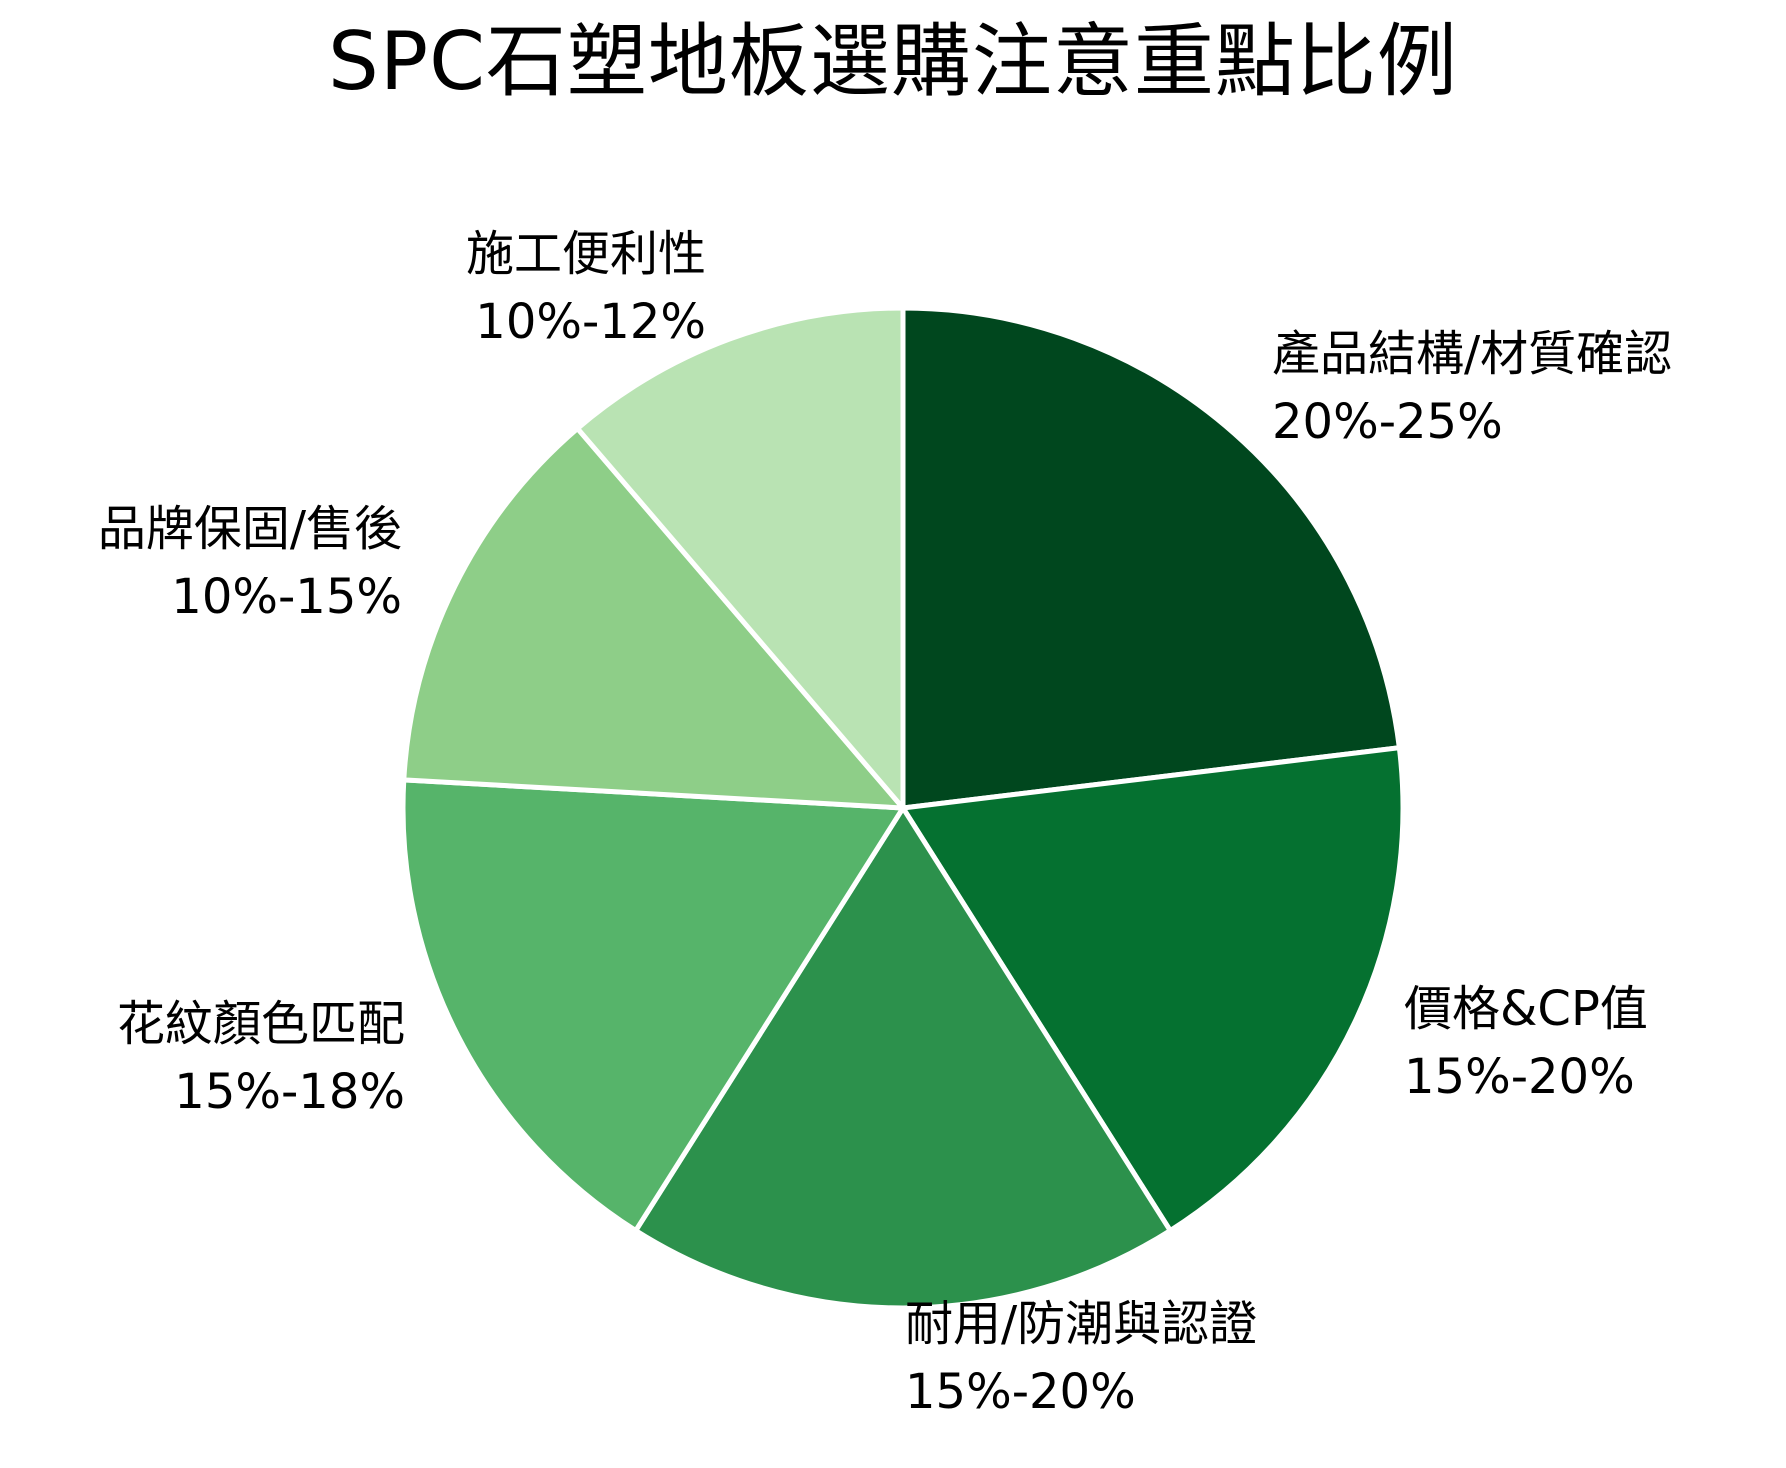  What do you see at coordinates (893, 61) in the screenshot?
I see `chart-title: SPC石塑地板選購注意重點比例` at bounding box center [893, 61].